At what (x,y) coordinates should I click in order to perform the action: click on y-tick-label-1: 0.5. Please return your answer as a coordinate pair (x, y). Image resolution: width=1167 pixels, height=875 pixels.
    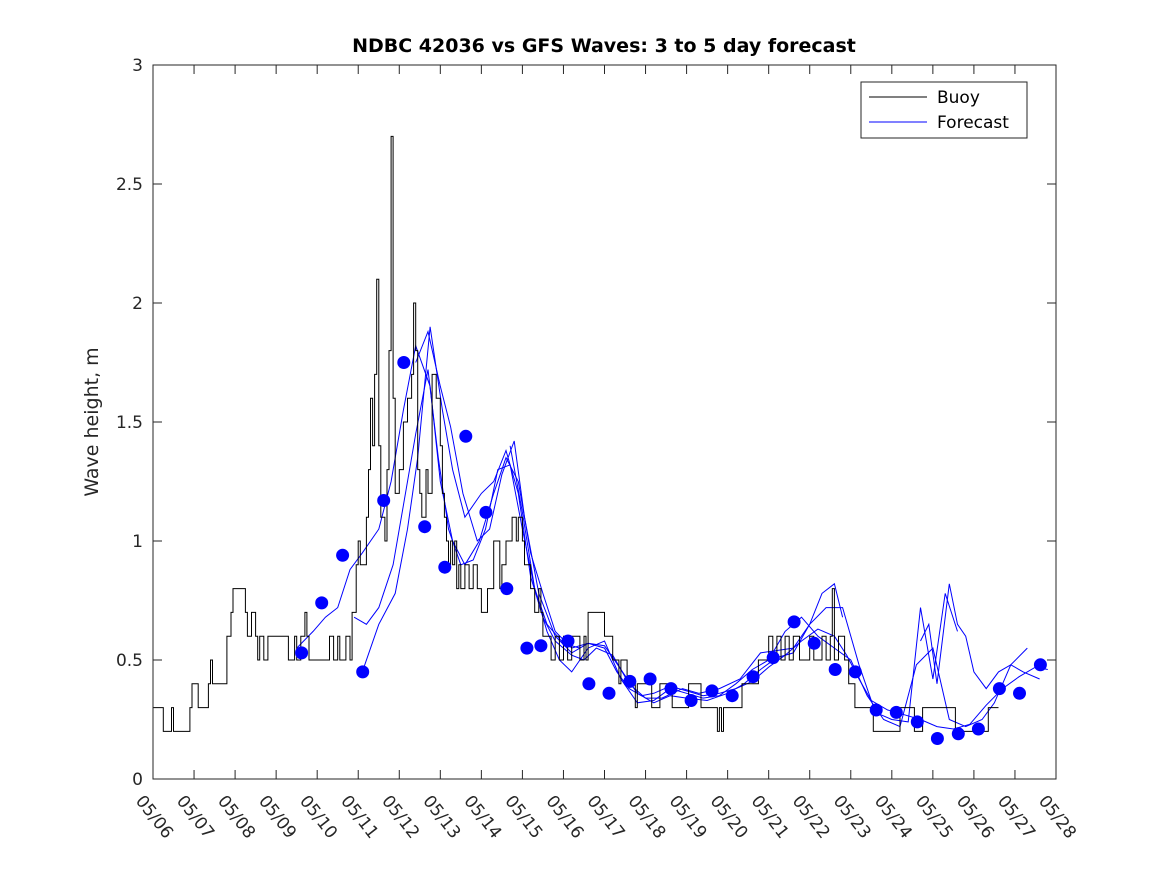
    Looking at the image, I should click on (129, 661).